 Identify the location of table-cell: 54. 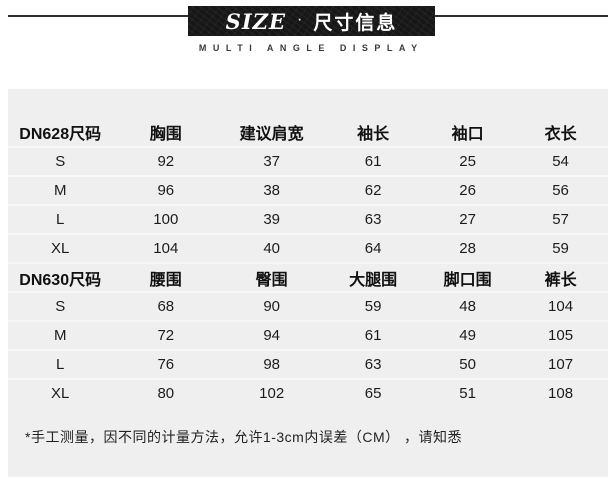
(560, 161).